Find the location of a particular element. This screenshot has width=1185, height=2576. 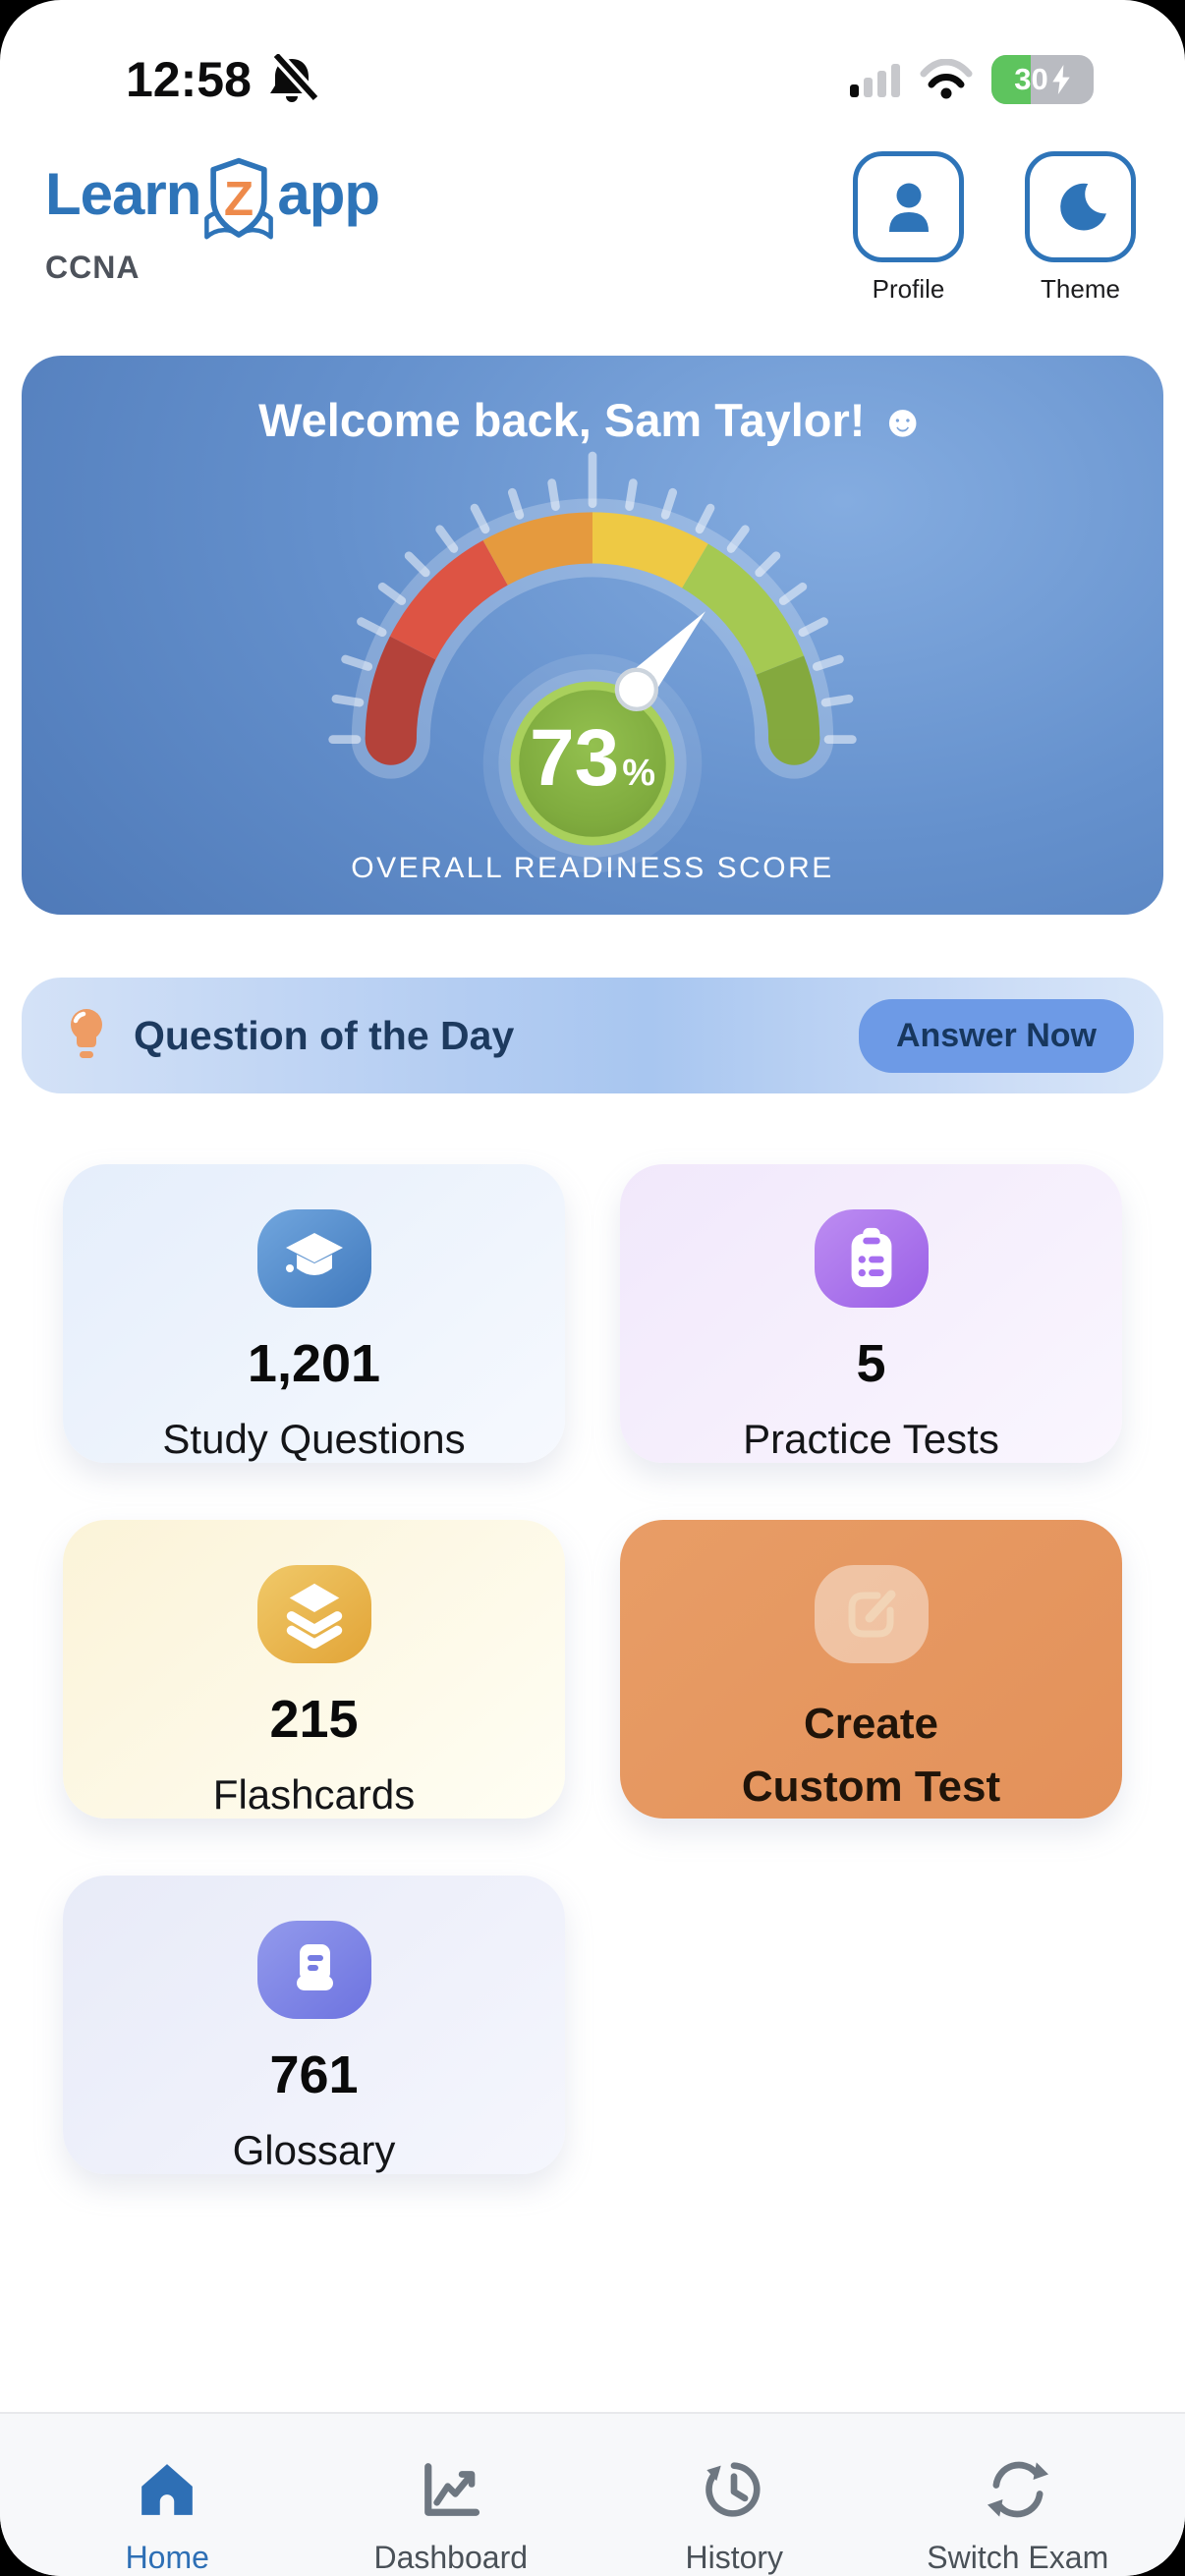

bottom-nav: Home Dashboard History is located at coordinates (592, 2494).